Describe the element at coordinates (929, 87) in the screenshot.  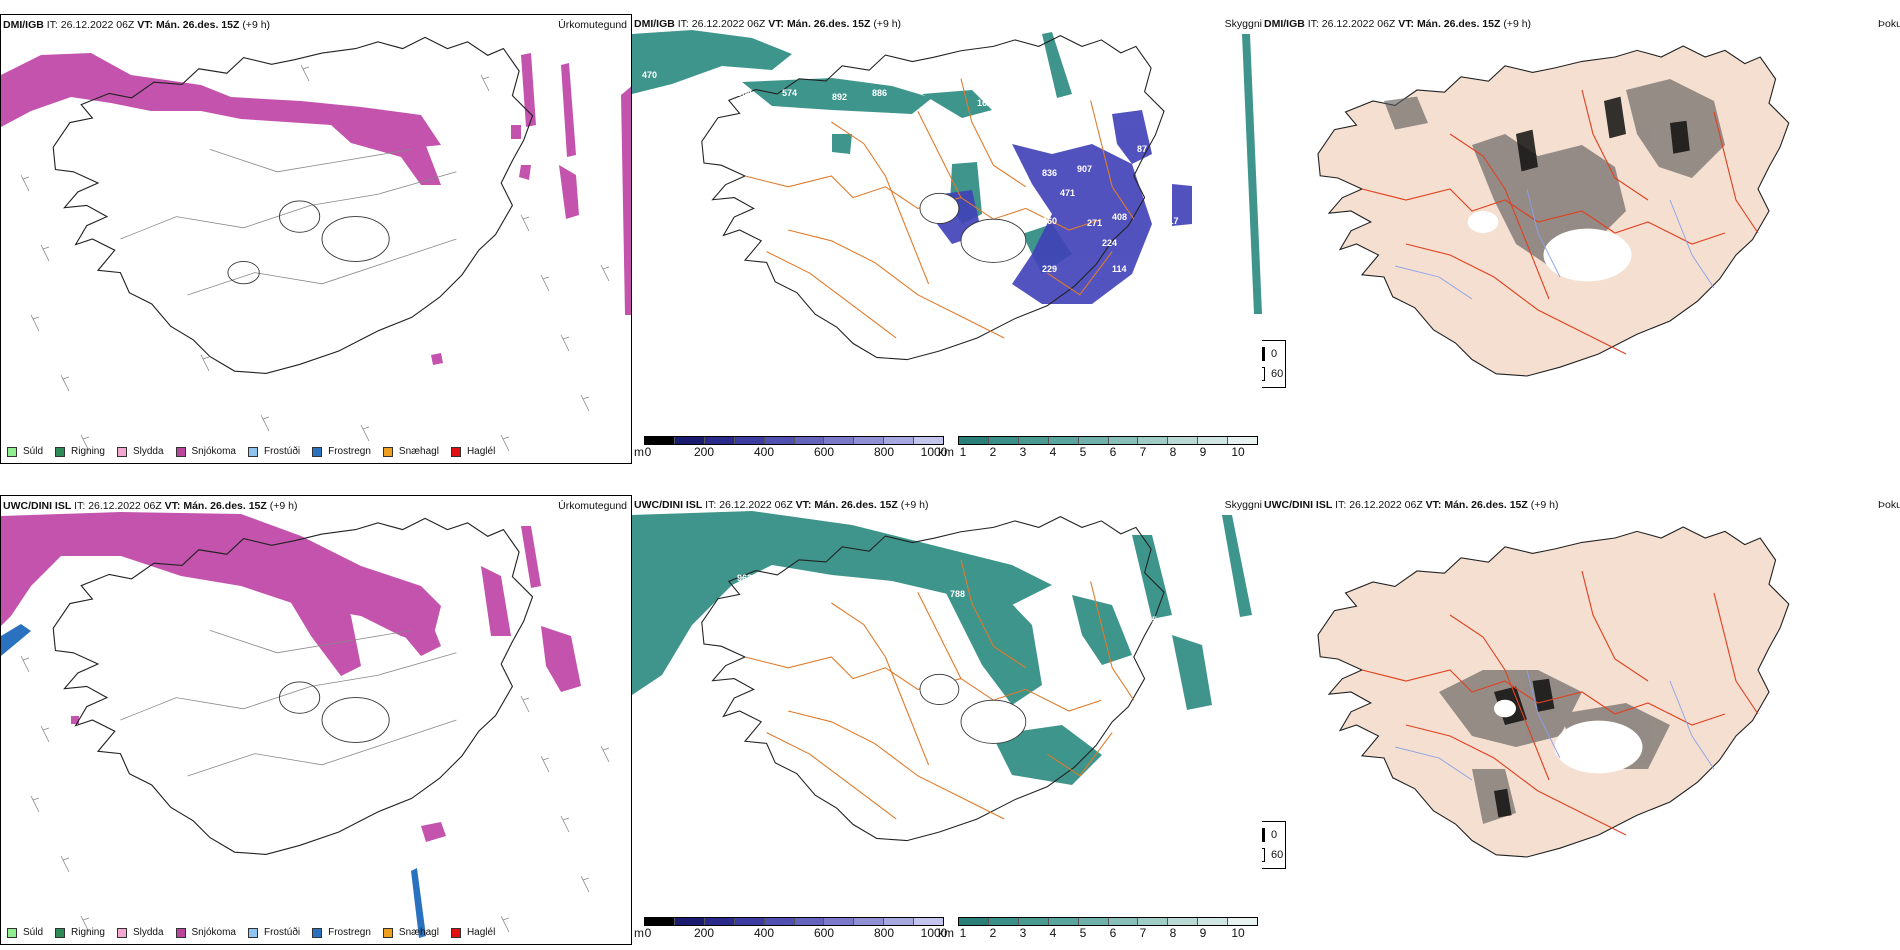
I see `map-label: 808` at that location.